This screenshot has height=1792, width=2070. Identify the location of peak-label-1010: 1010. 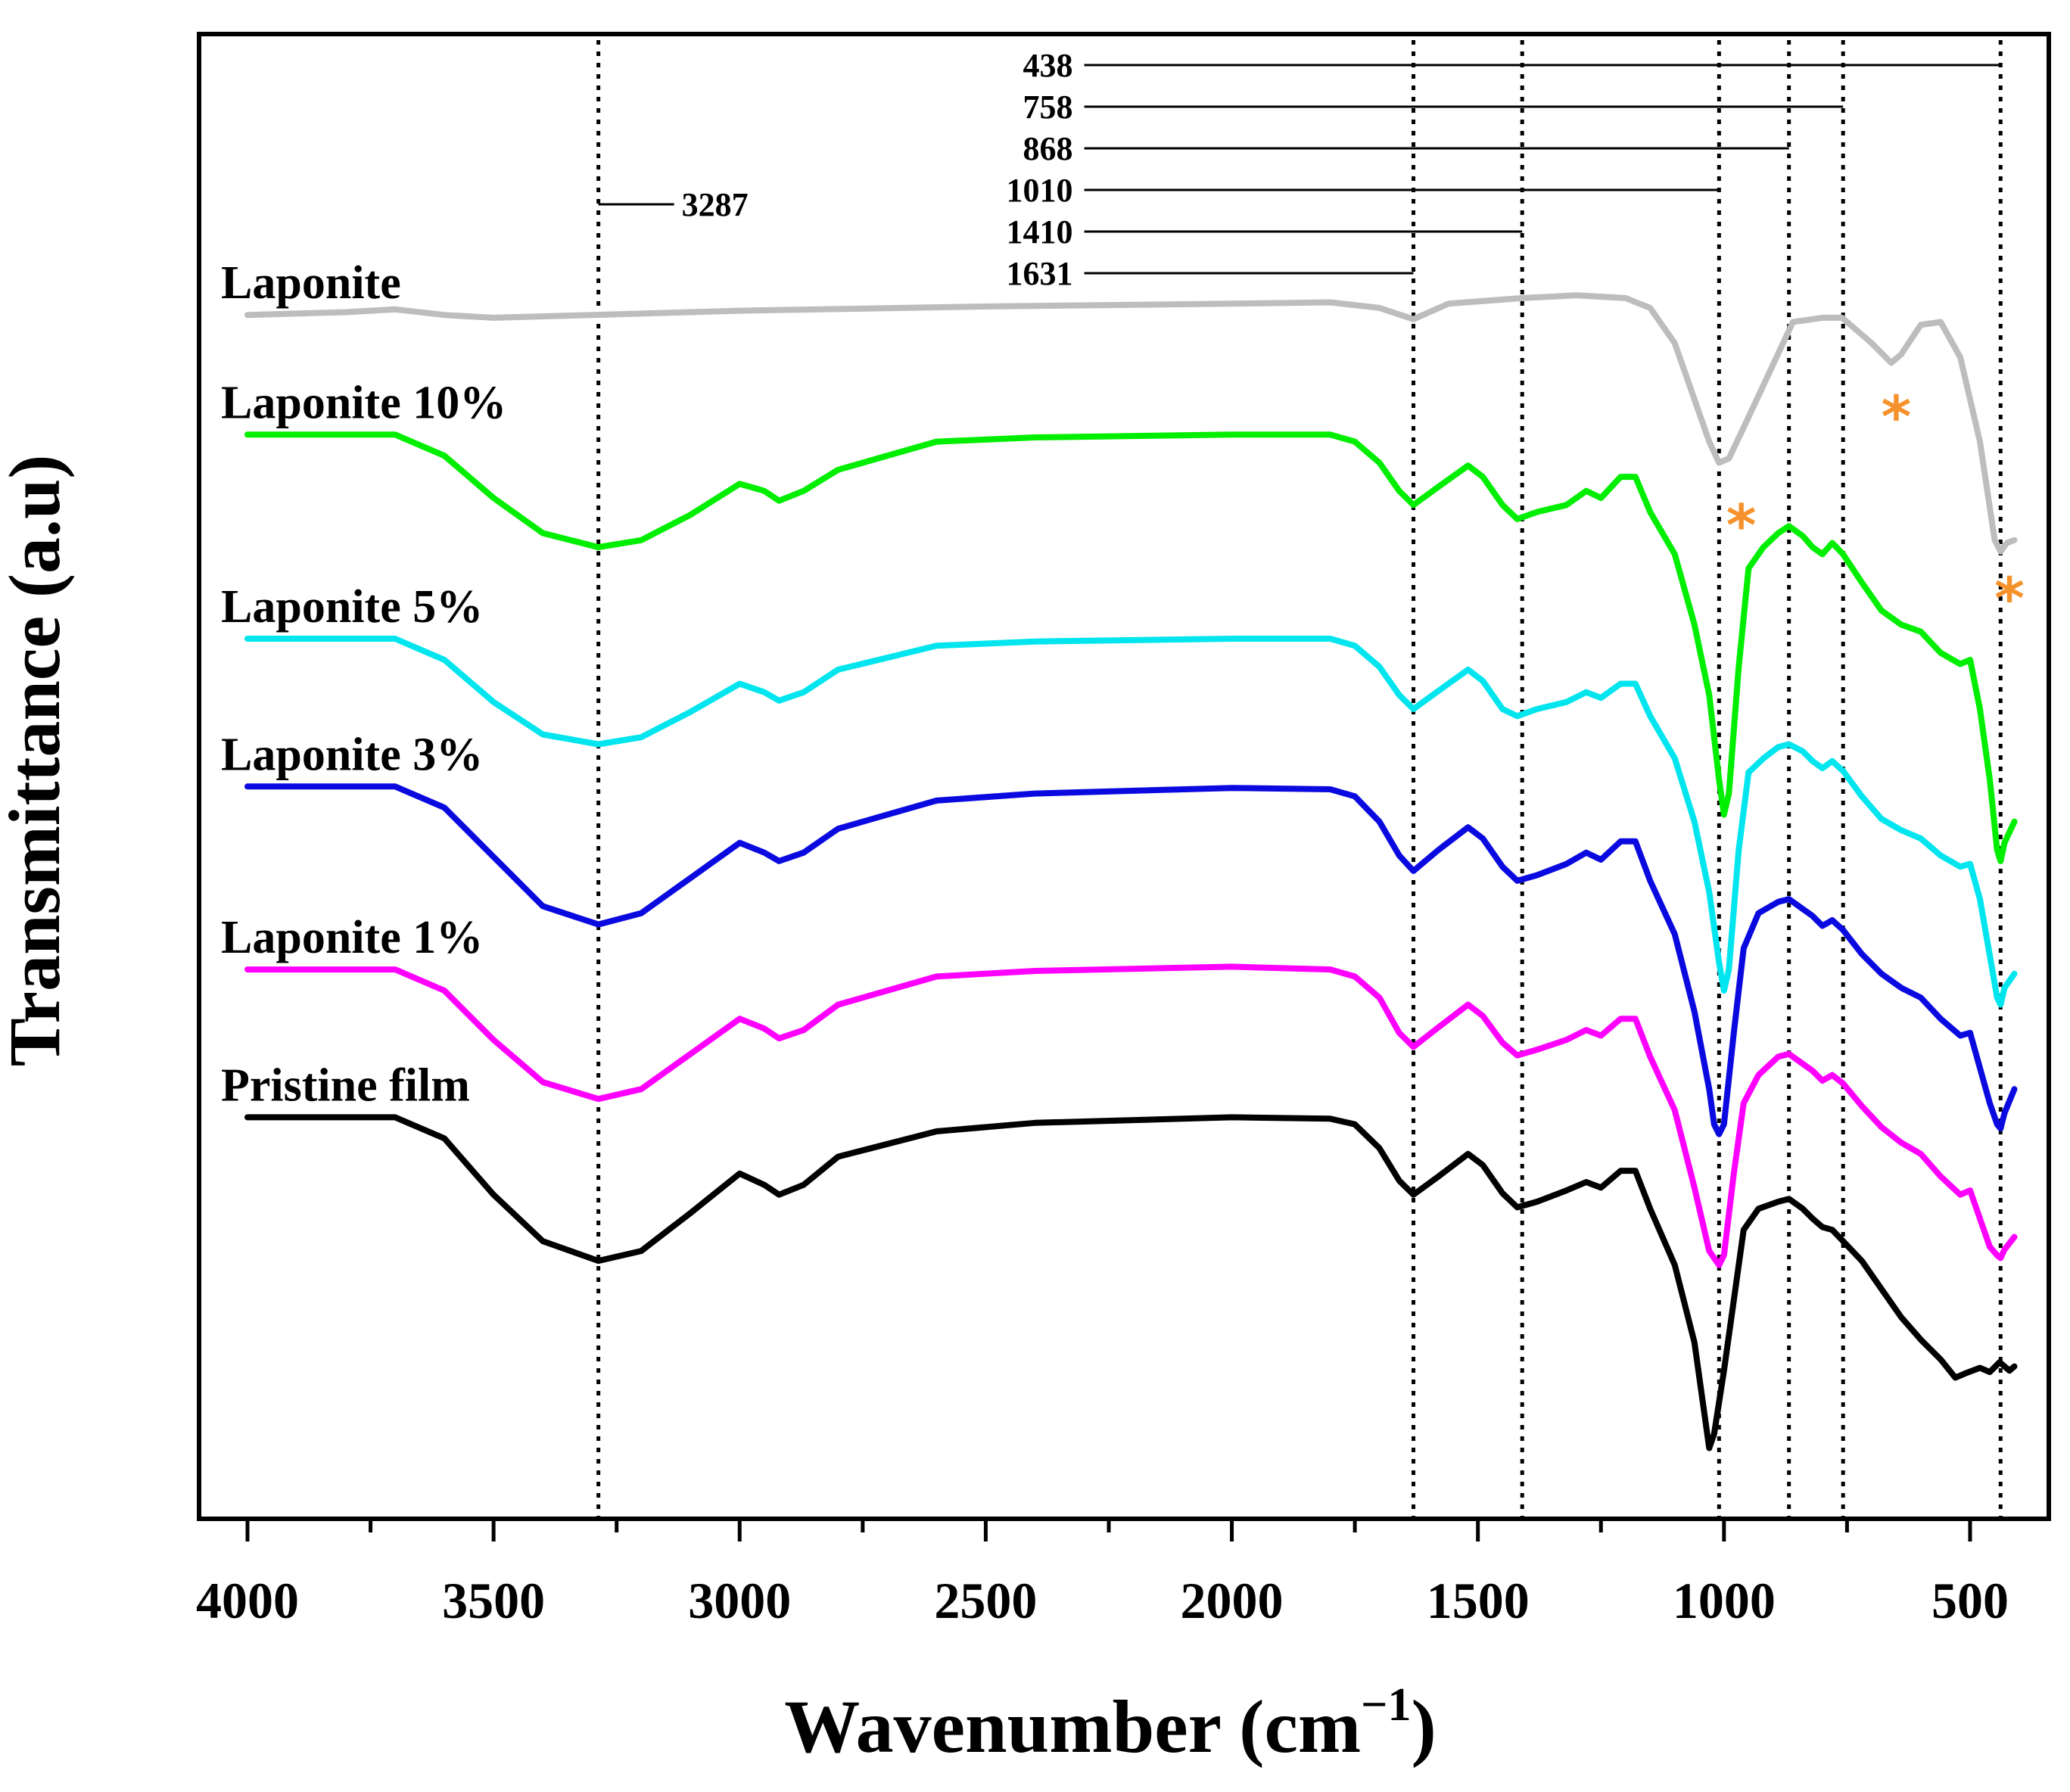
(1040, 190).